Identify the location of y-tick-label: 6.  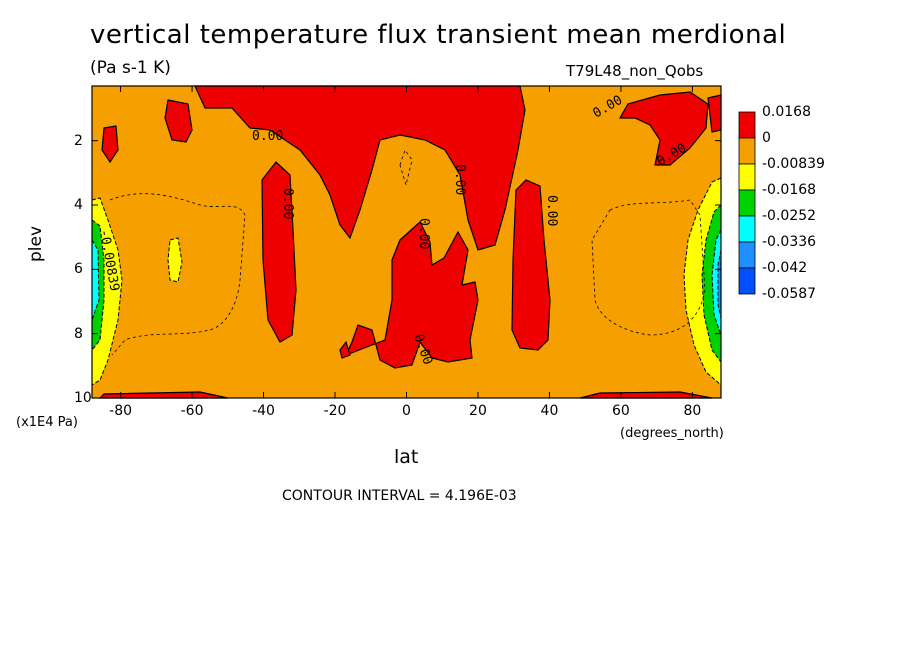
(78, 269).